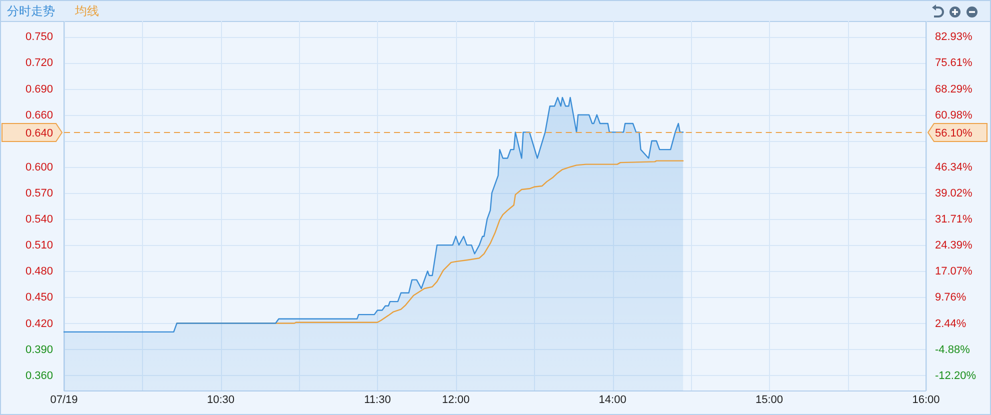 This screenshot has height=415, width=991. I want to click on y2-tick-label: 46.34%, so click(954, 167).